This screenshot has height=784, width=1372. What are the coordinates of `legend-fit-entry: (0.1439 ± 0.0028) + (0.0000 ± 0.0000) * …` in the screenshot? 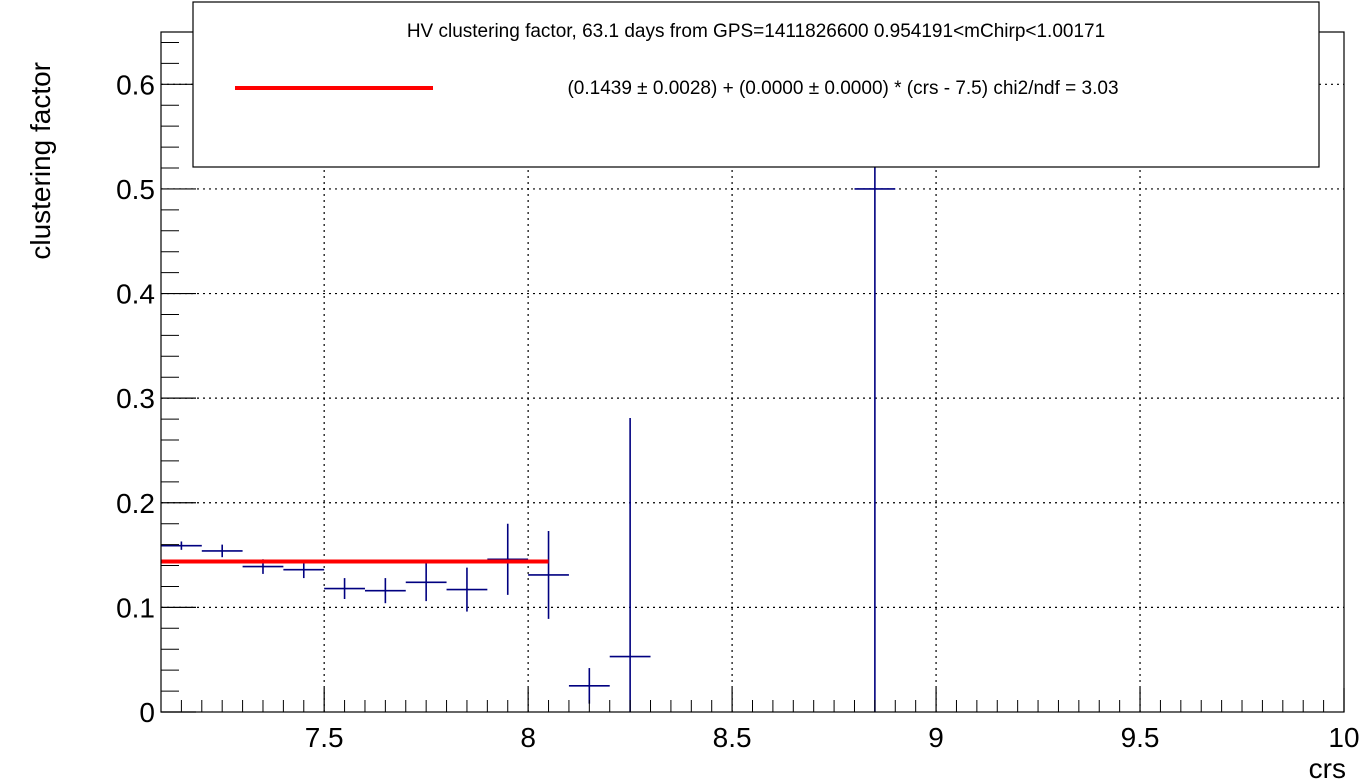 It's located at (842, 88).